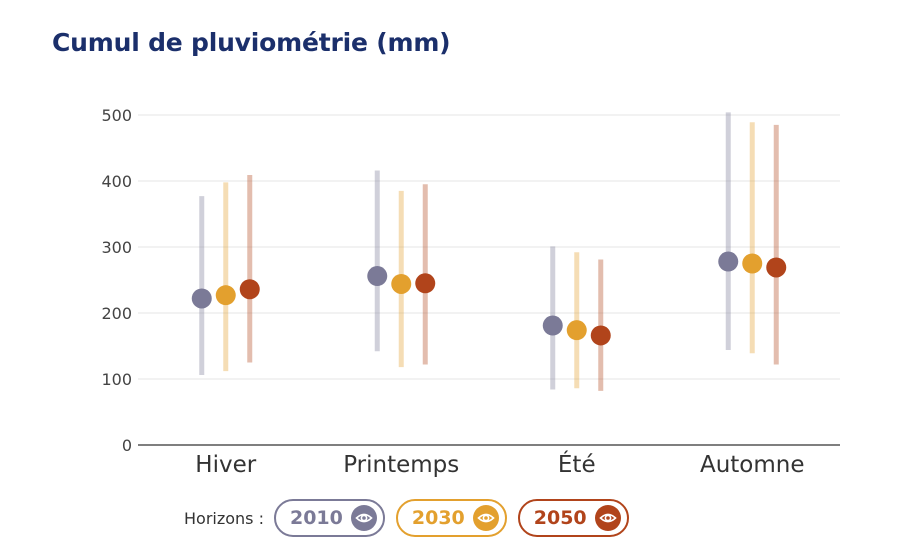 The width and height of the screenshot is (898, 560). What do you see at coordinates (401, 465) in the screenshot?
I see `x-tick-label: Printemps` at bounding box center [401, 465].